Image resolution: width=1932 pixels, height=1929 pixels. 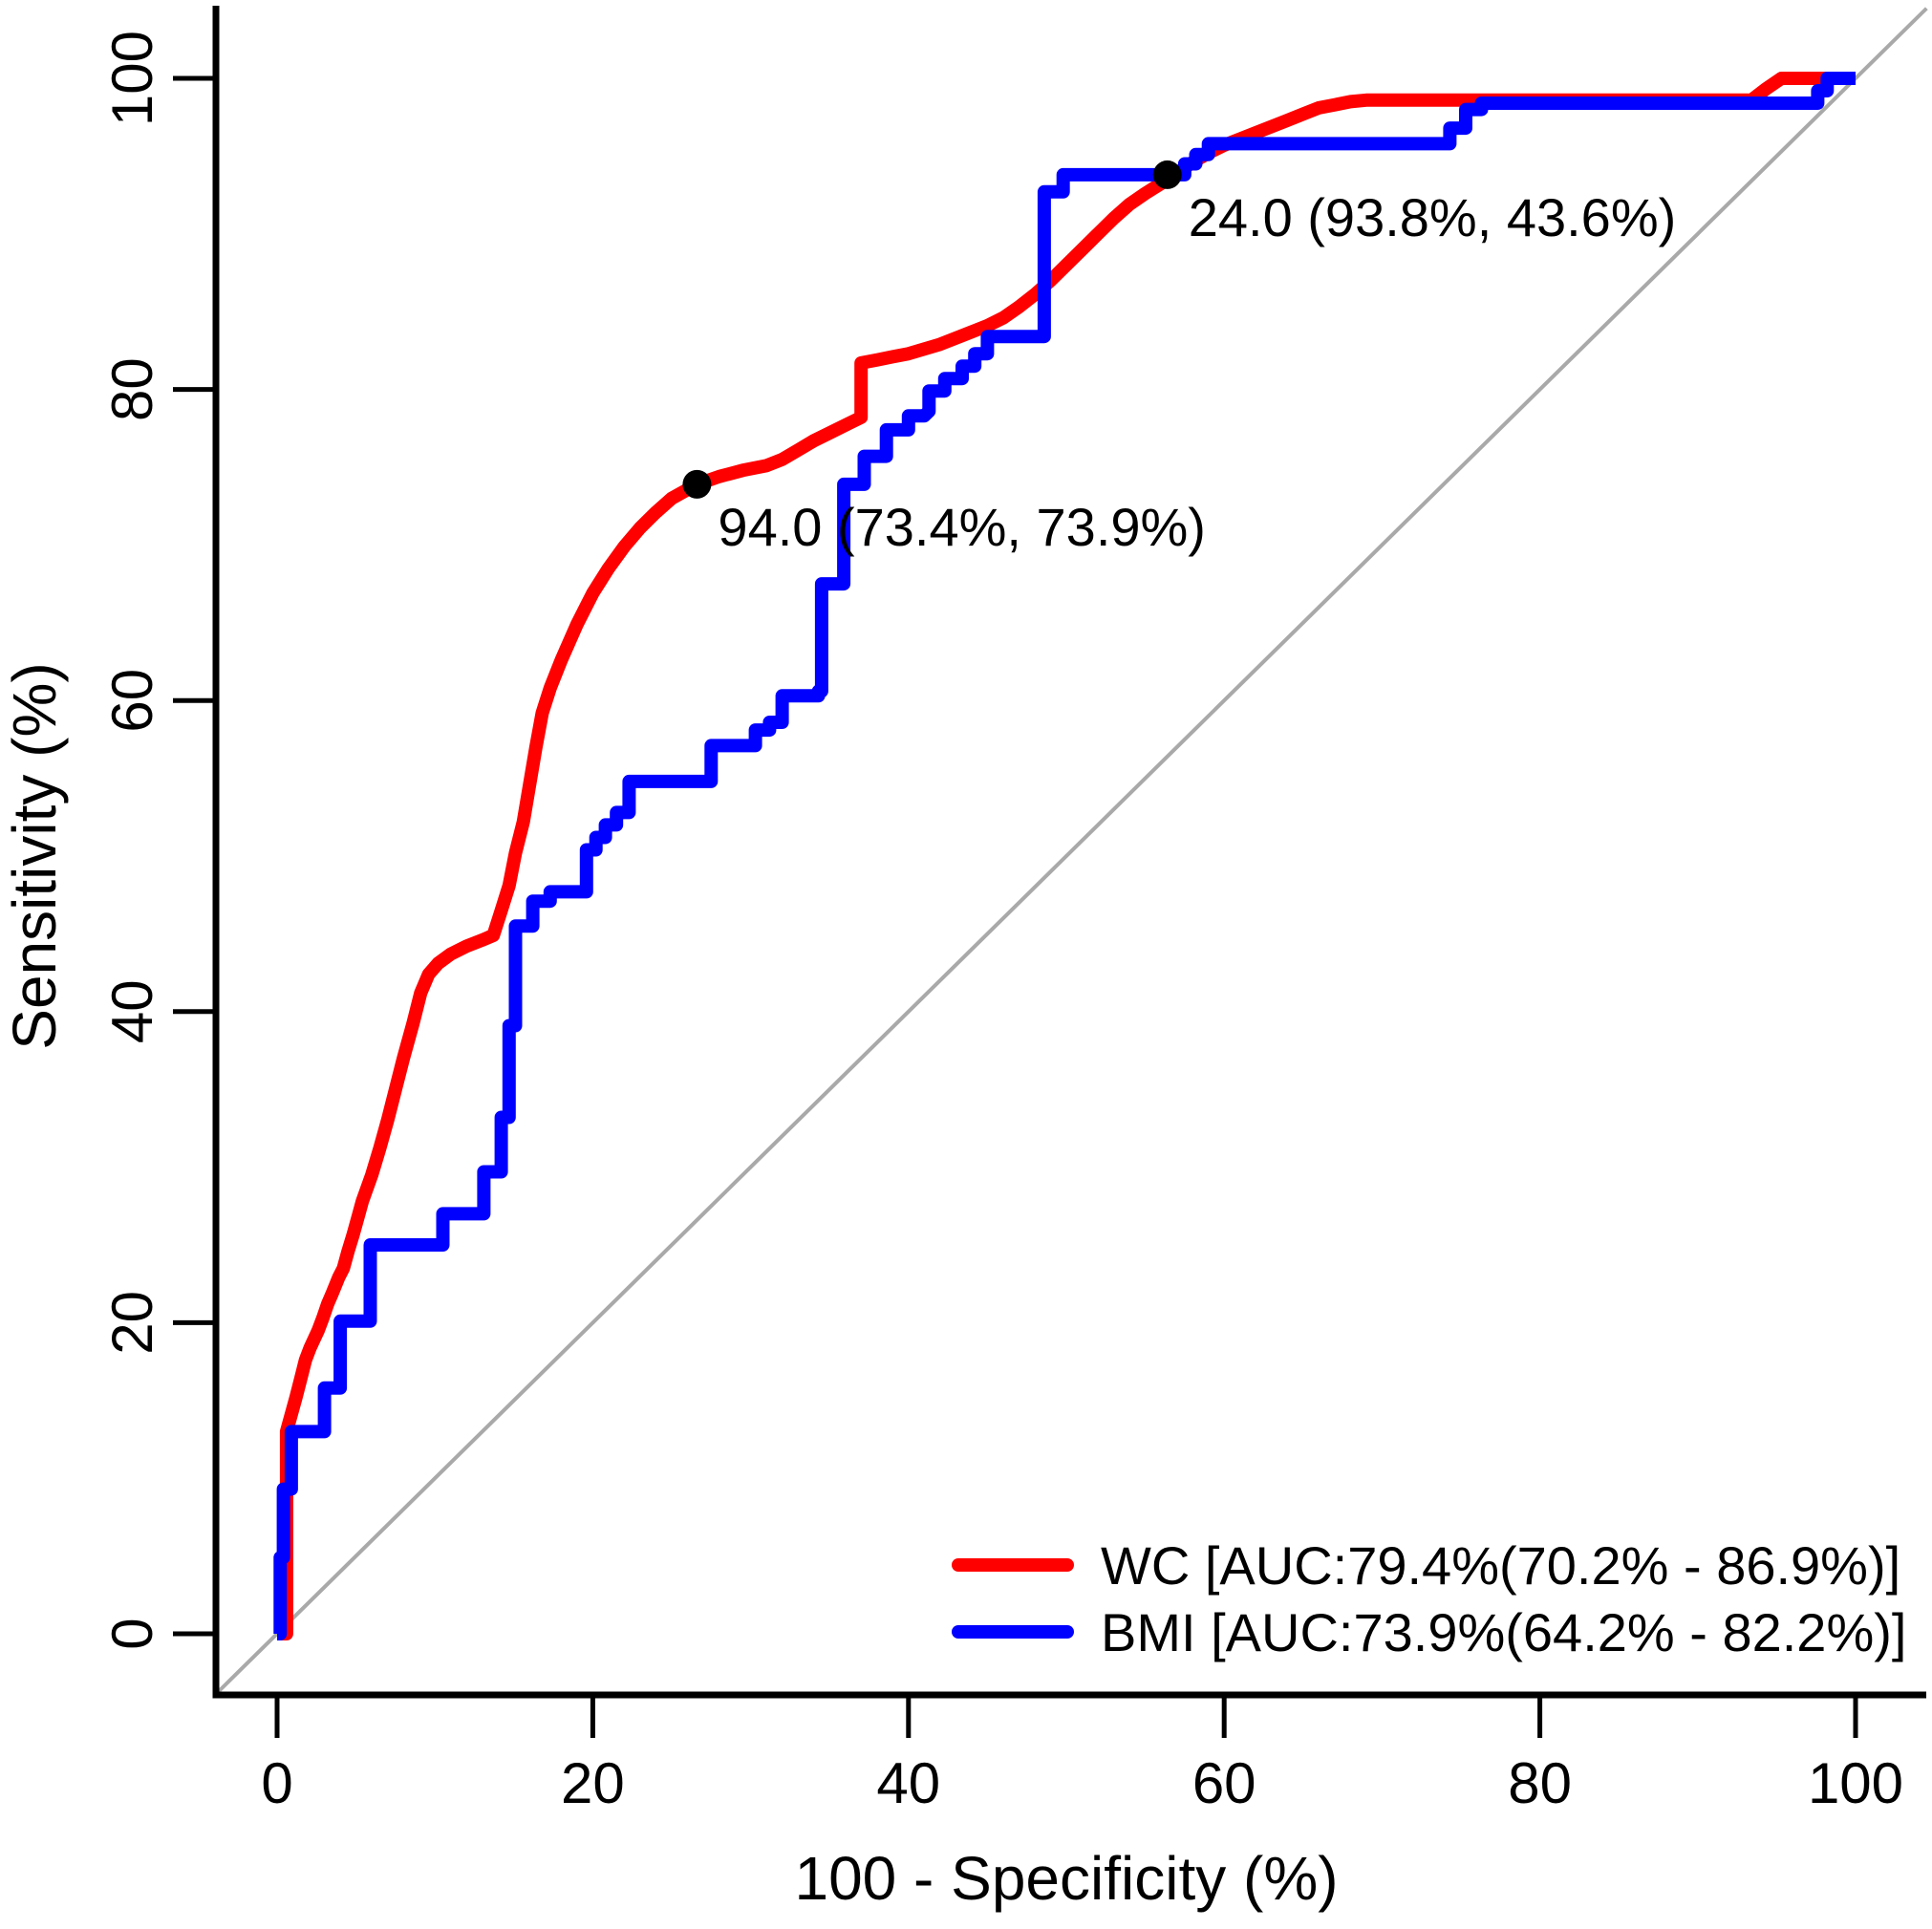 I want to click on y-tick-label: 40, so click(x=132, y=1011).